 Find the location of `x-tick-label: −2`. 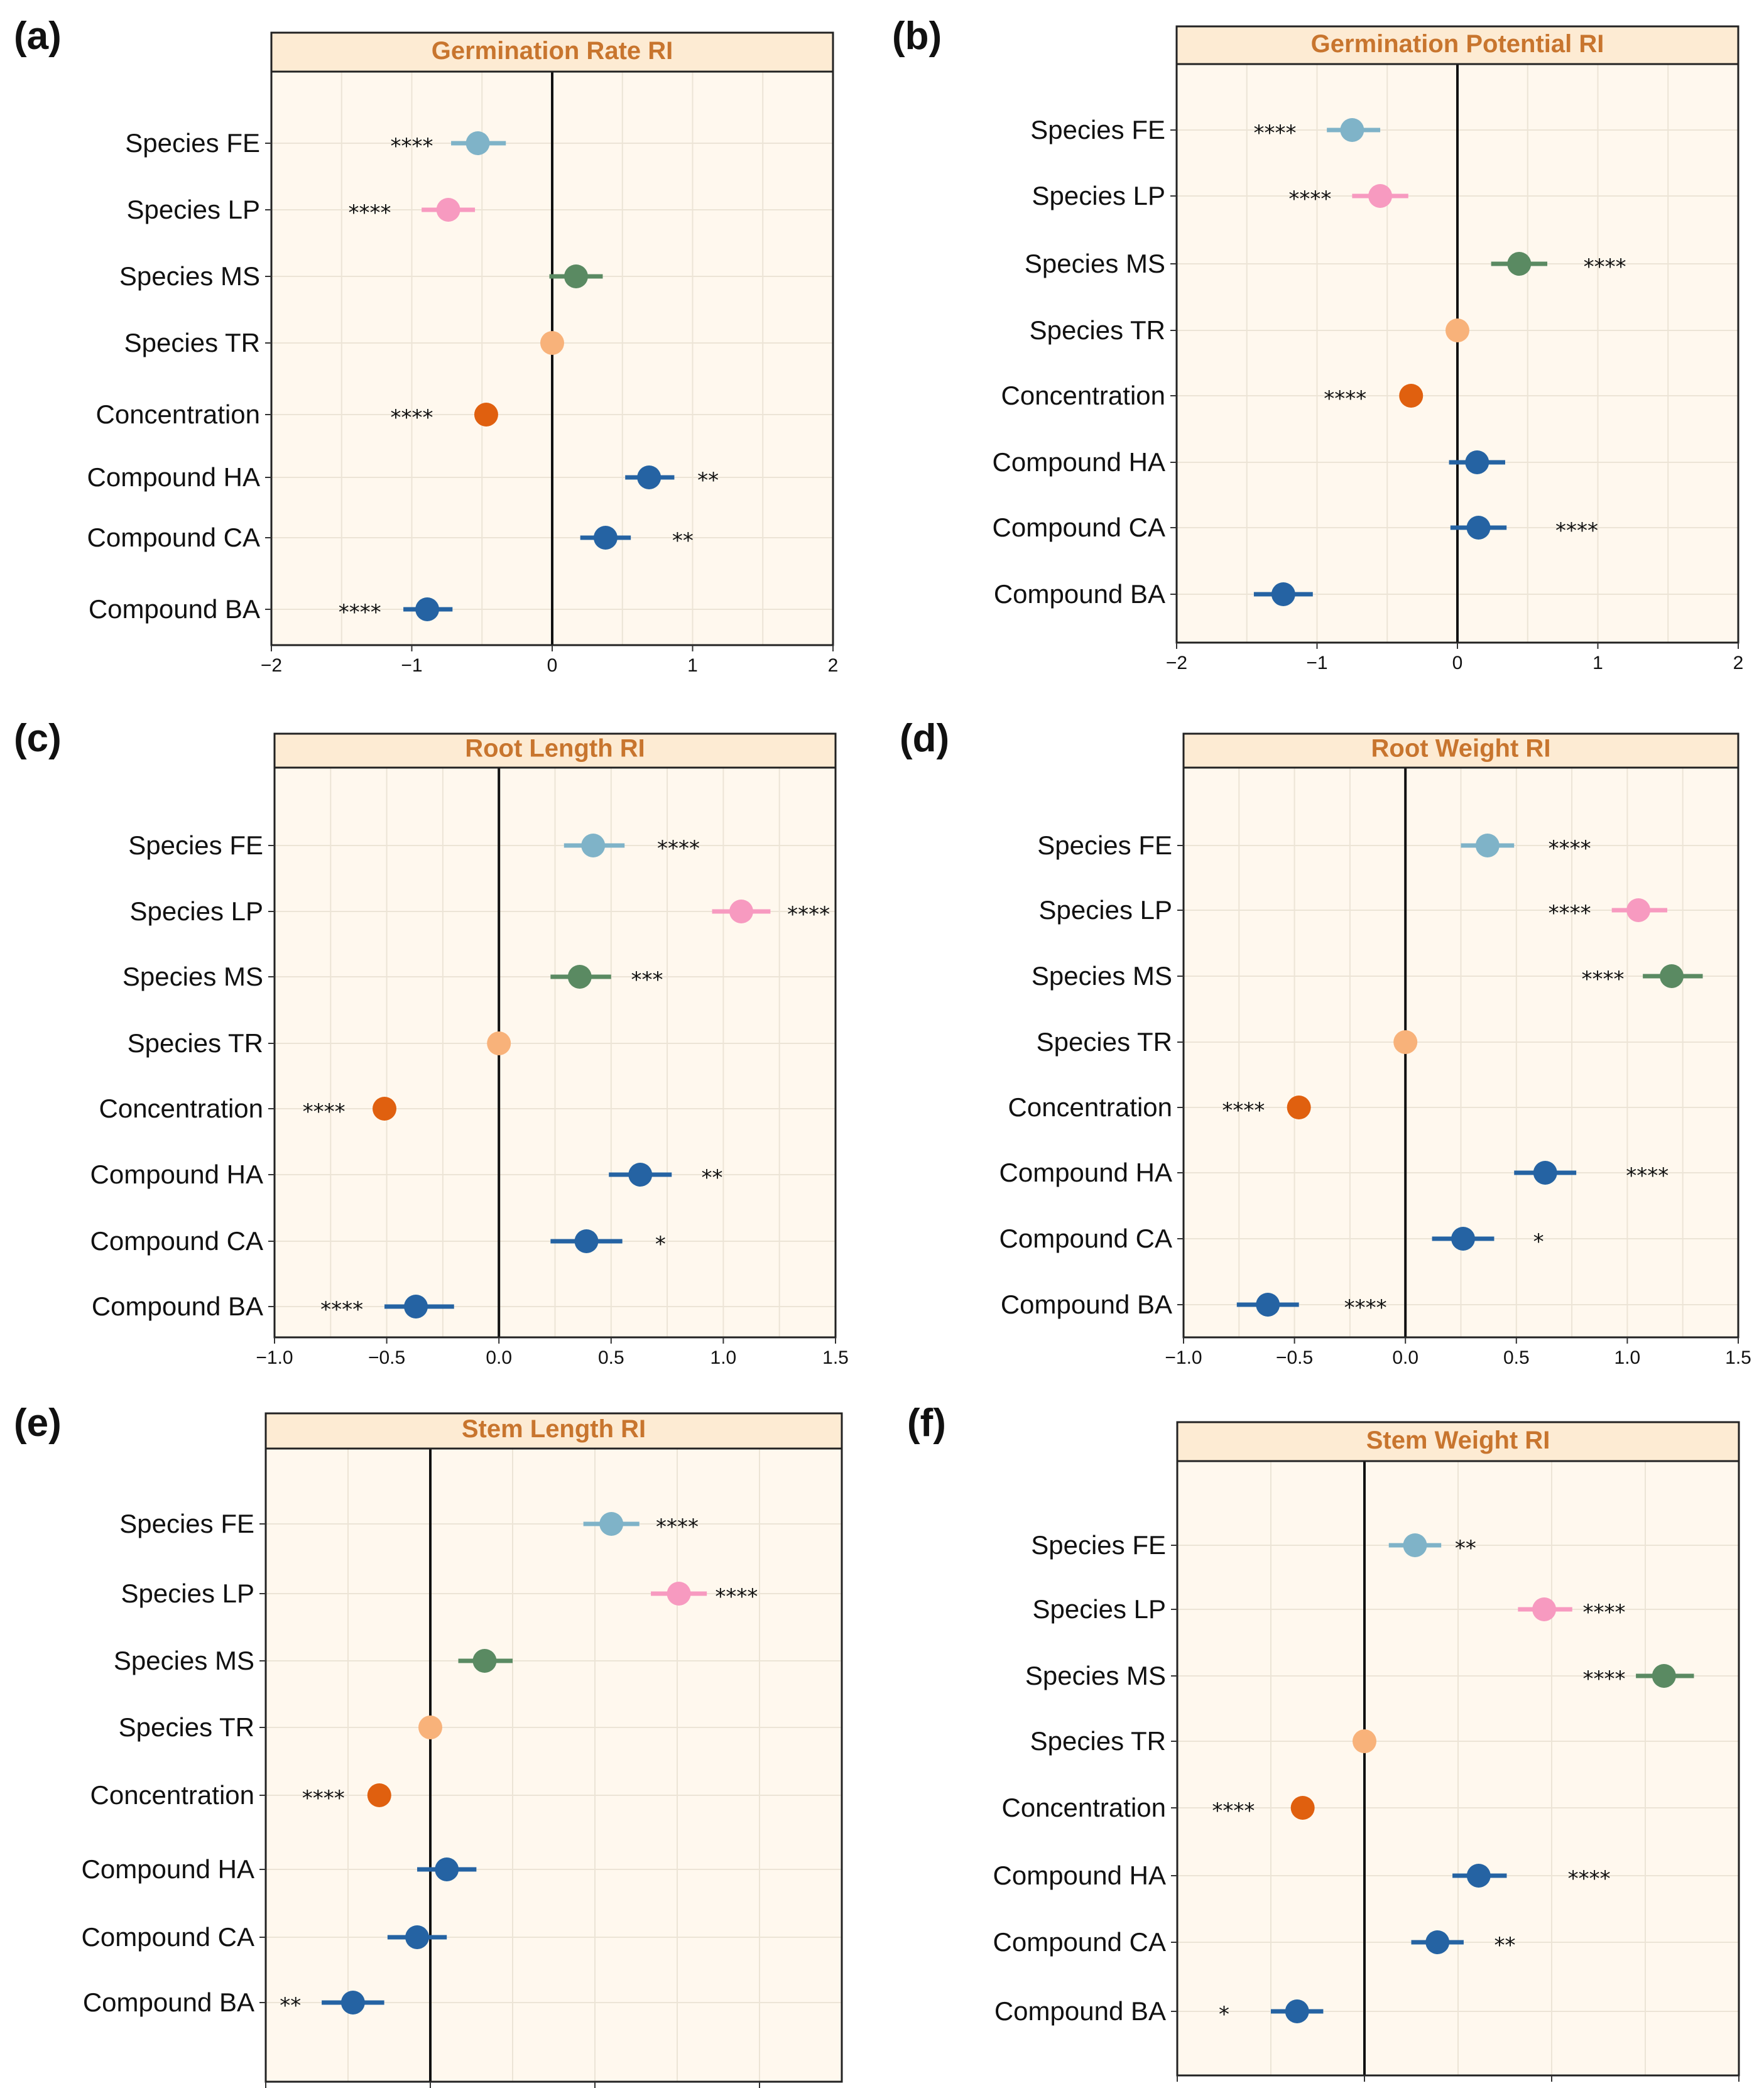

x-tick-label: −2 is located at coordinates (271, 666).